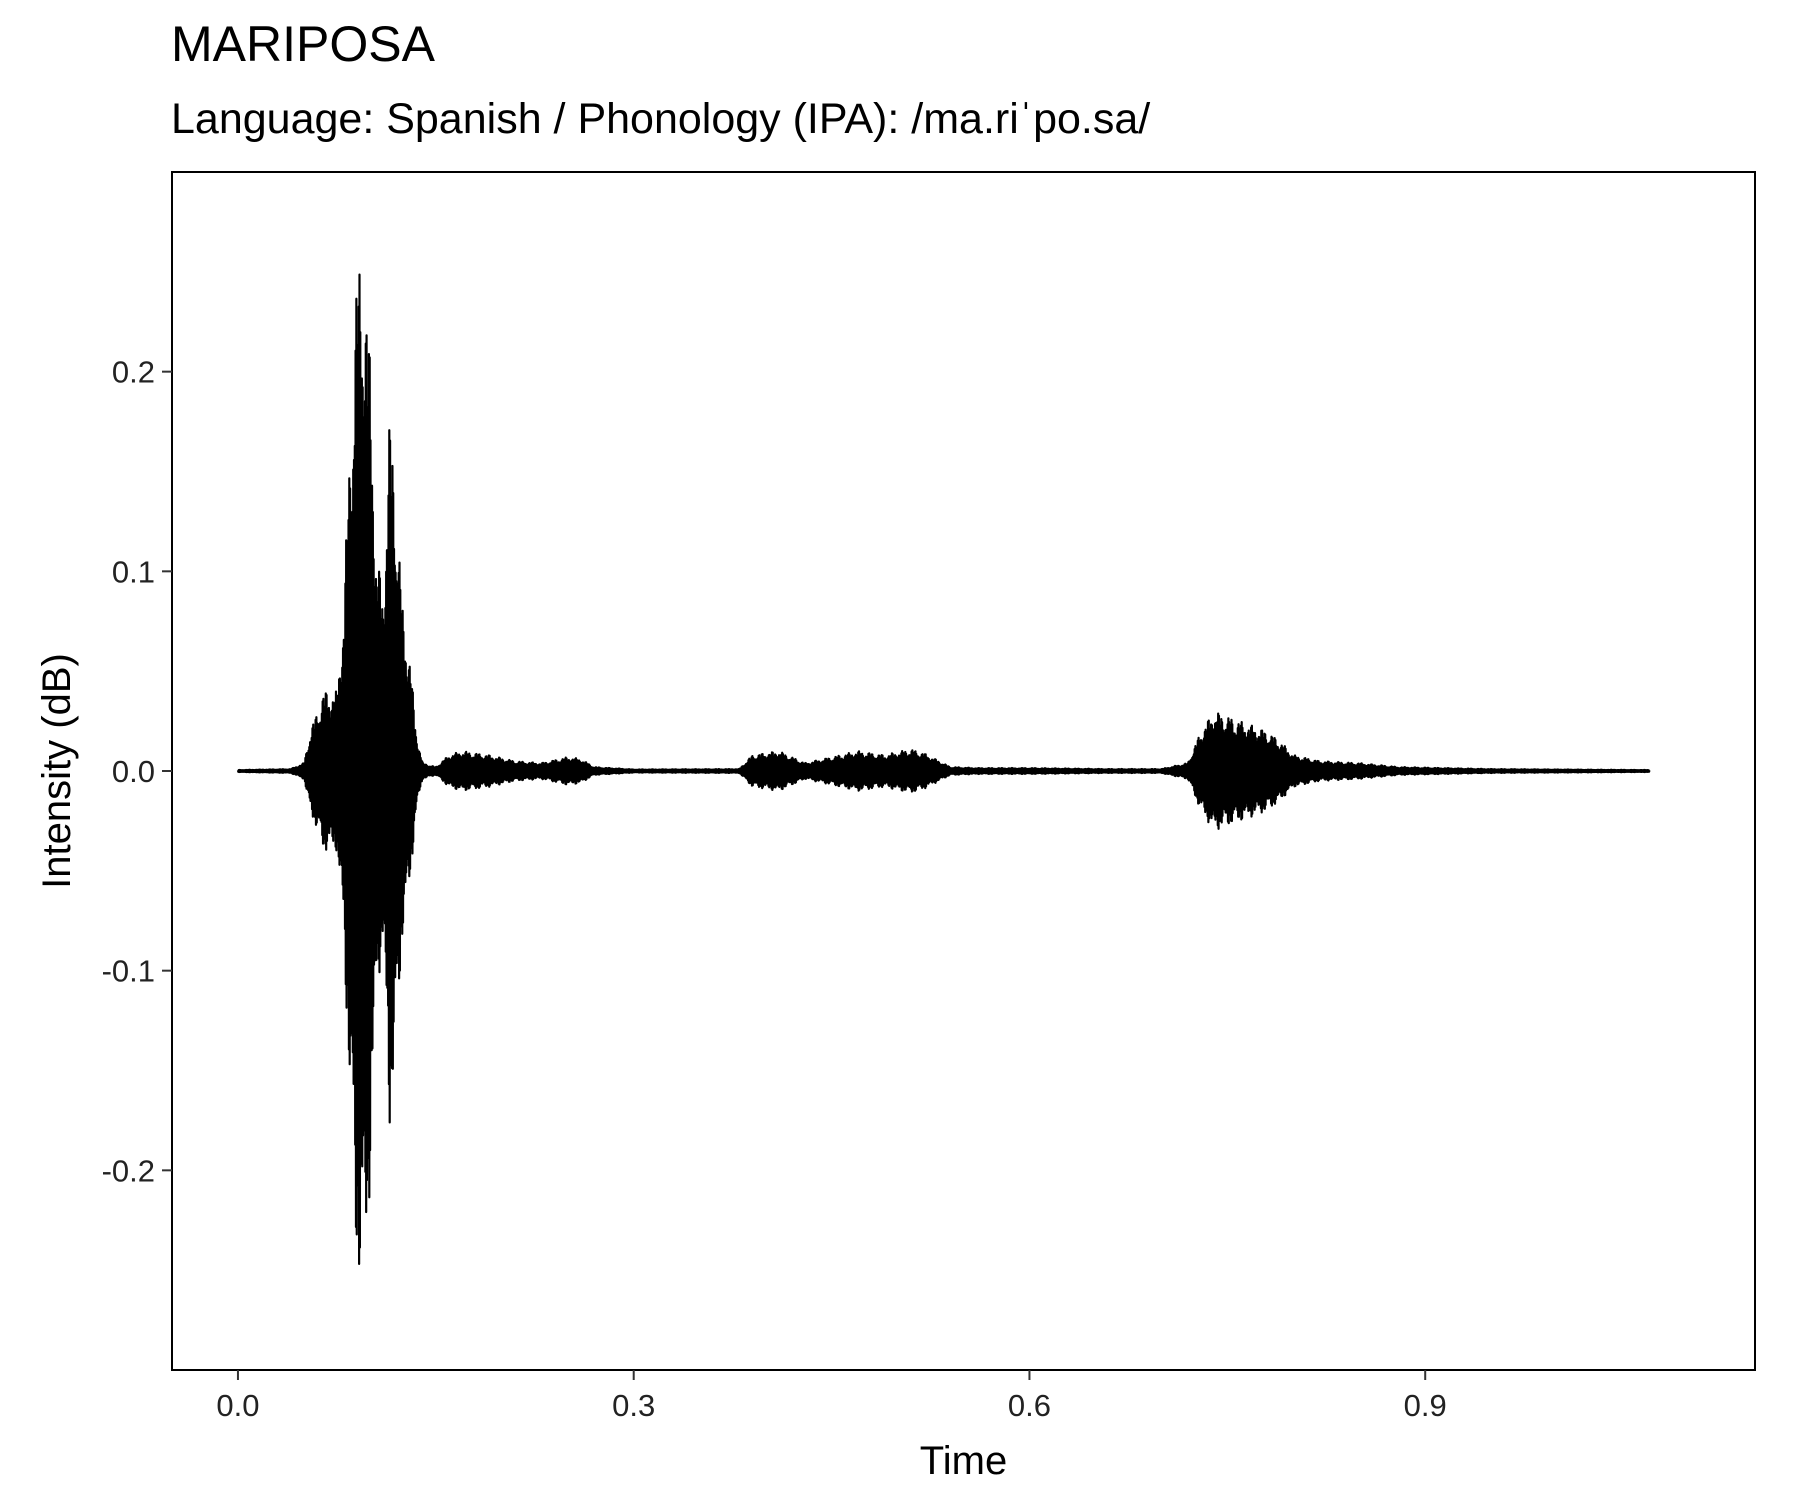 The width and height of the screenshot is (1800, 1500). Describe the element at coordinates (133, 571) in the screenshot. I see `y-tick-label: 0.1` at that location.